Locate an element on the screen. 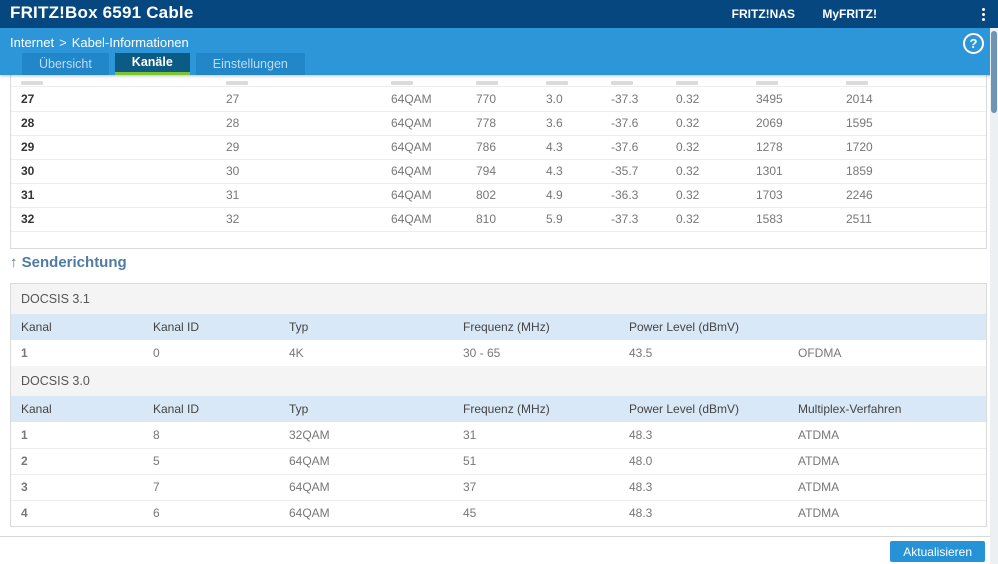 The image size is (998, 564). breadcrumb: Internet > Kabel-Informationen is located at coordinates (99, 42).